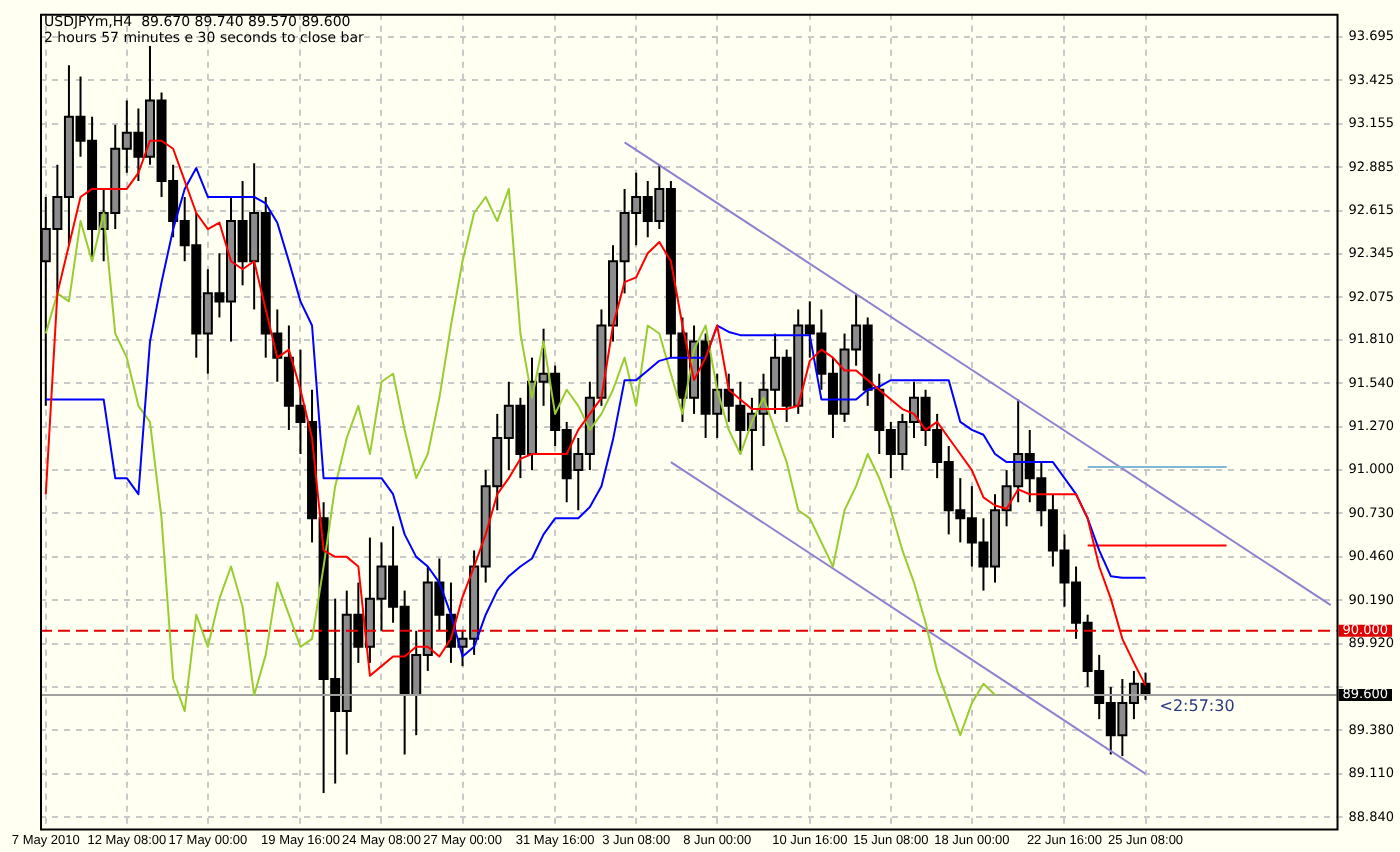  What do you see at coordinates (1197, 706) in the screenshot?
I see `annotation: <2:57:30` at bounding box center [1197, 706].